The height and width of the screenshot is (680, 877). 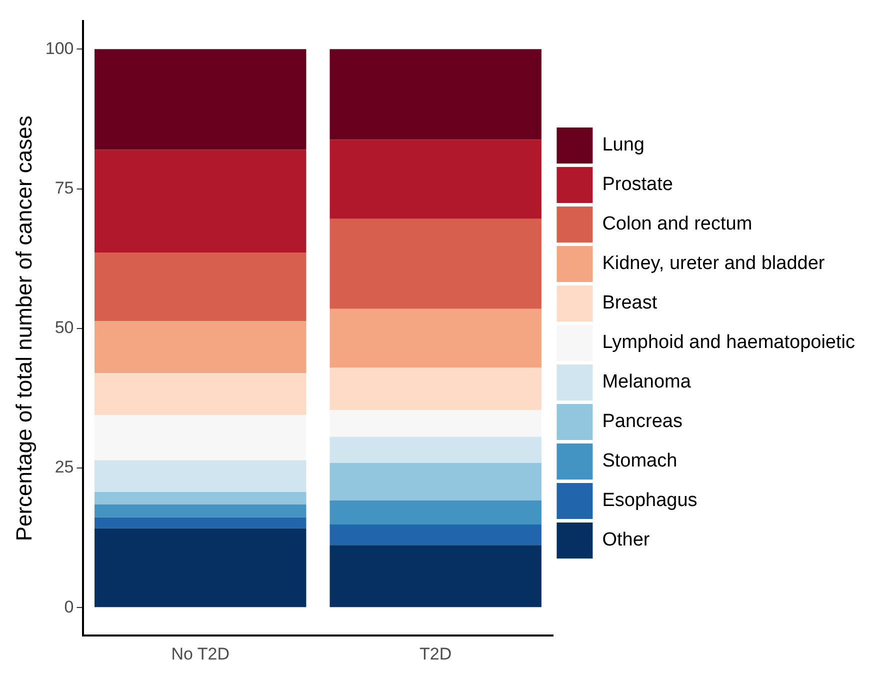 I want to click on x-tick-label: No T2D, so click(x=200, y=654).